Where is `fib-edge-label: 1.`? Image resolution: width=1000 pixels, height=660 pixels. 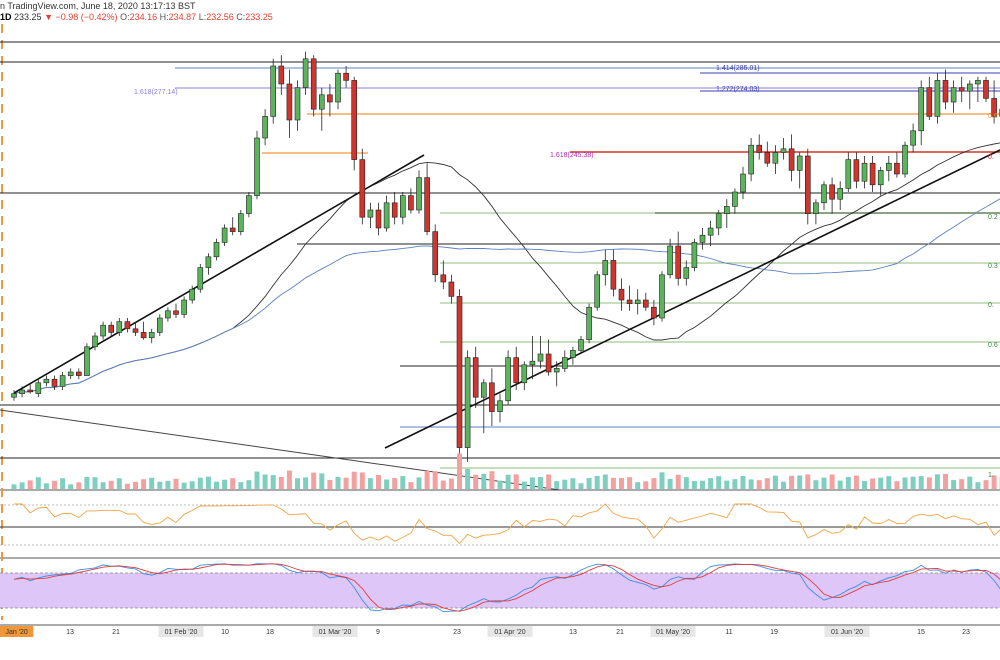 fib-edge-label: 1. is located at coordinates (991, 475).